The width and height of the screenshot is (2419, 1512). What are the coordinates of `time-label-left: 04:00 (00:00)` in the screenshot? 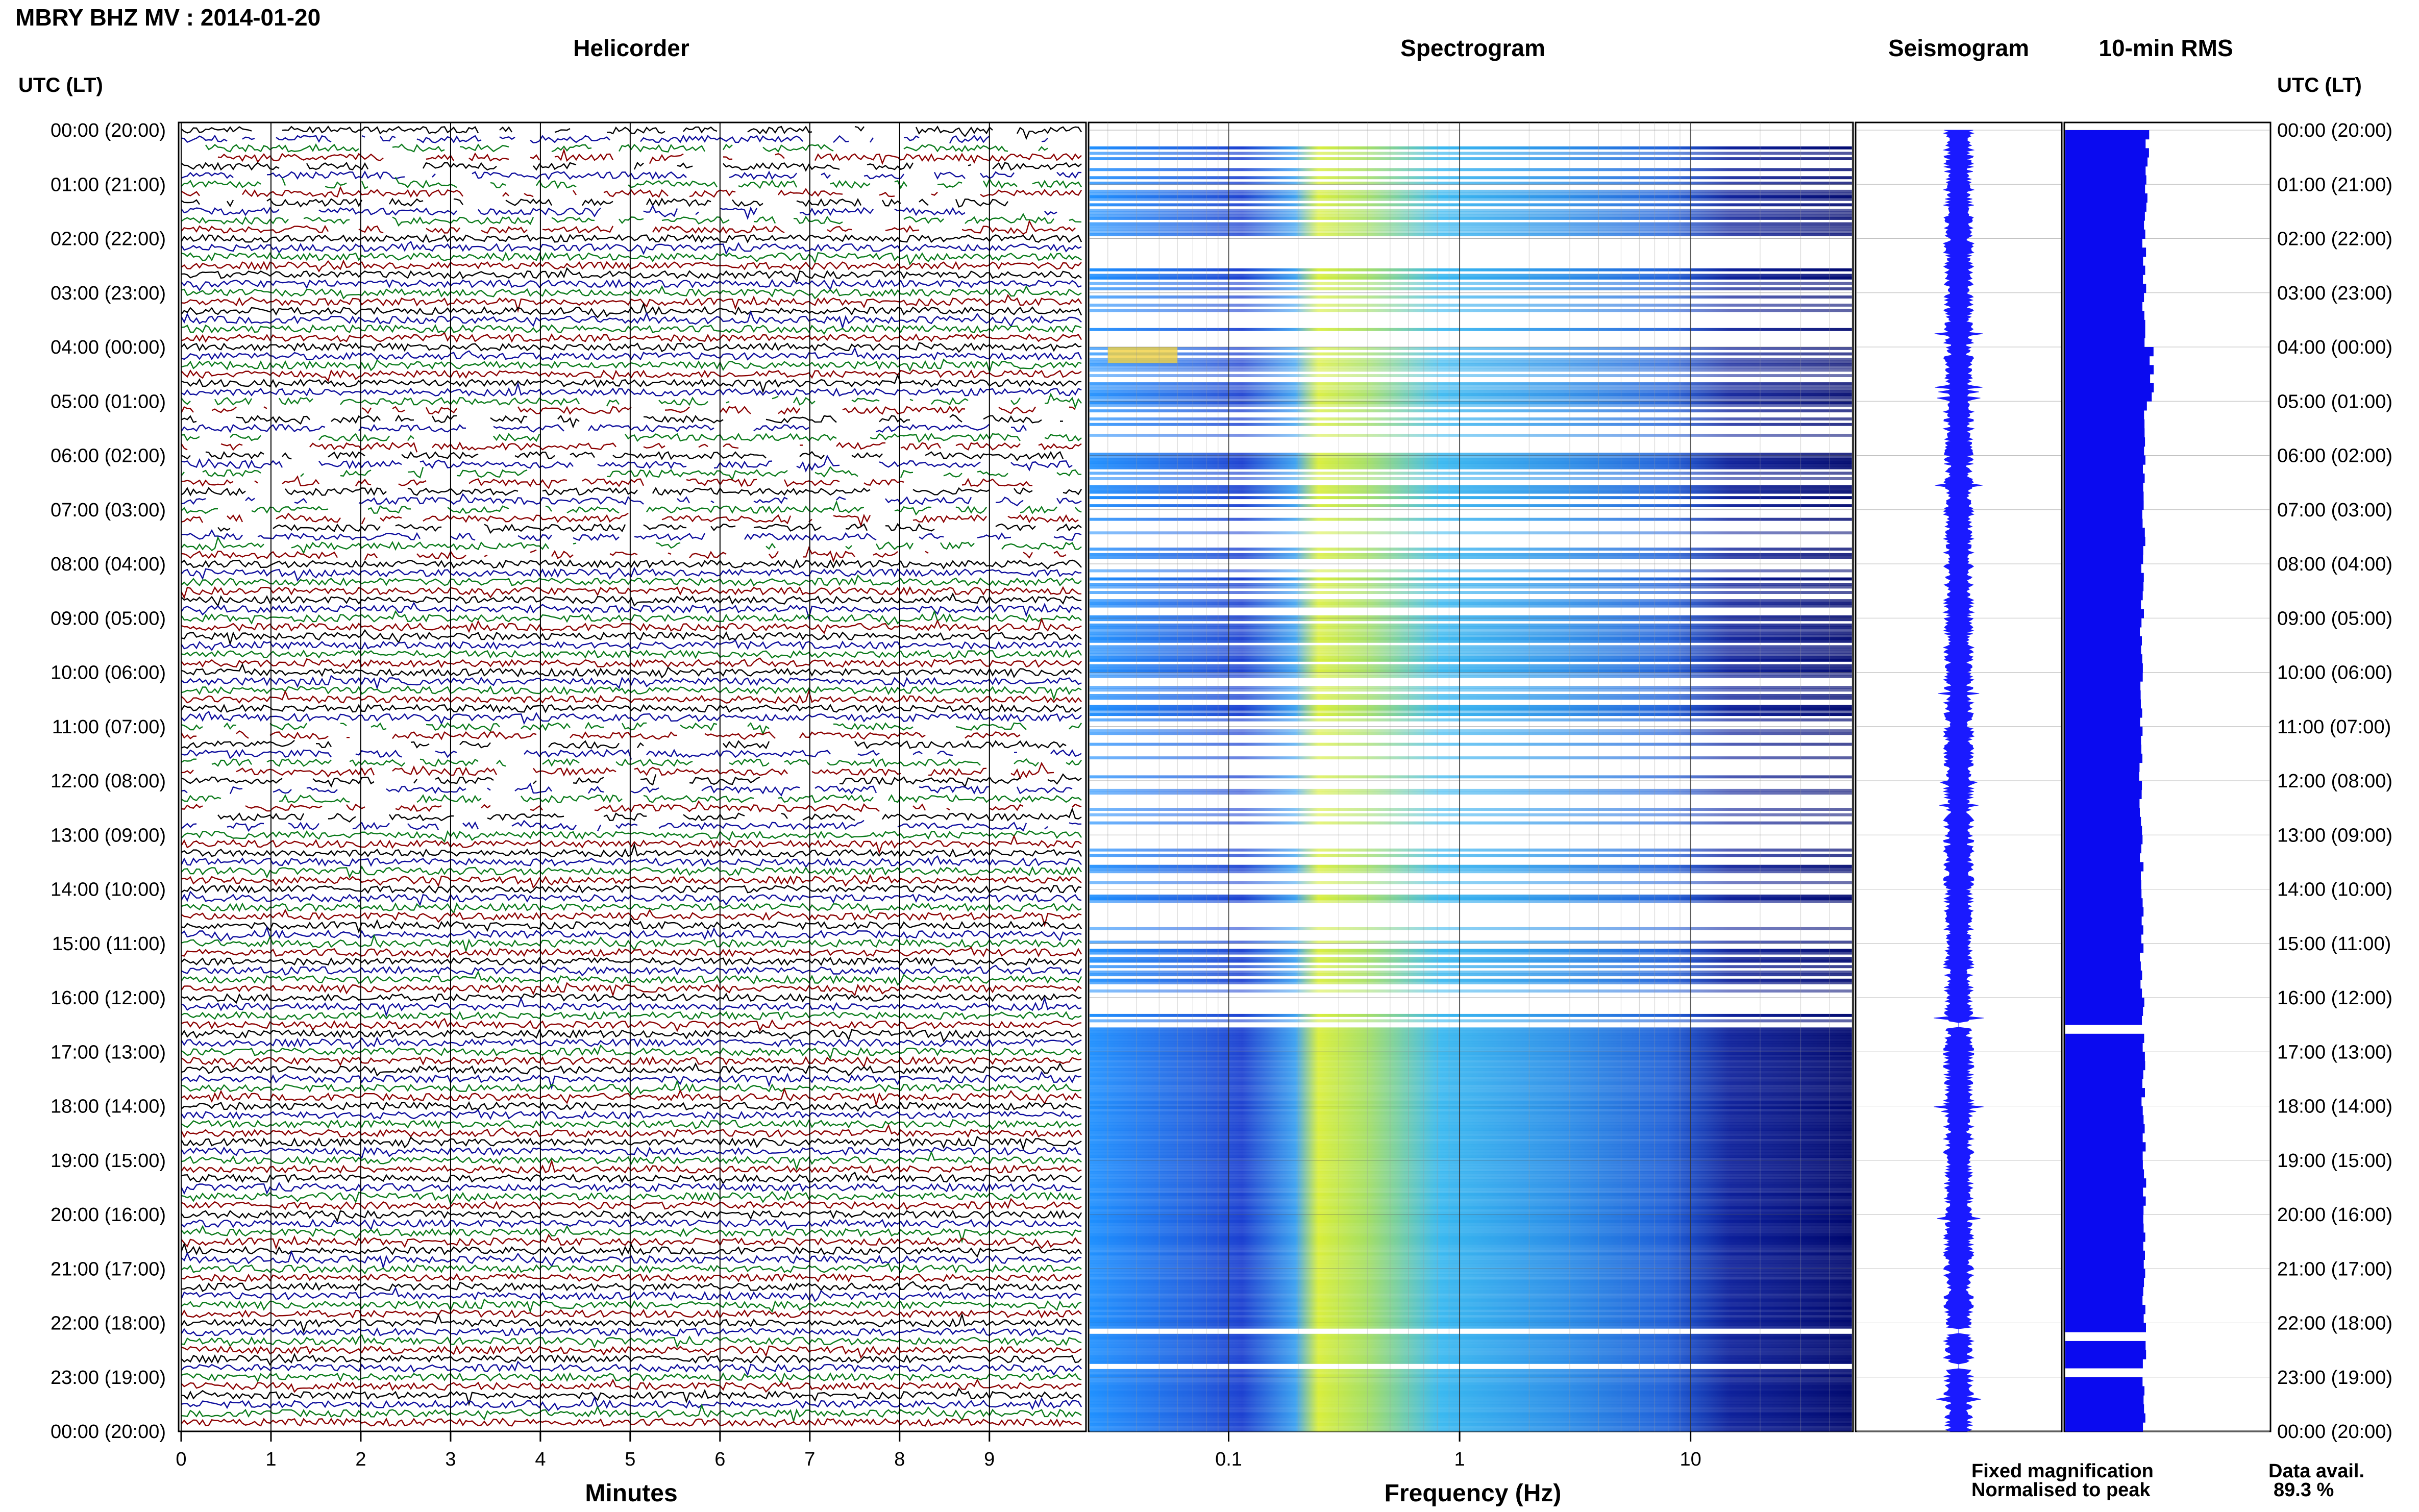 It's located at (108, 347).